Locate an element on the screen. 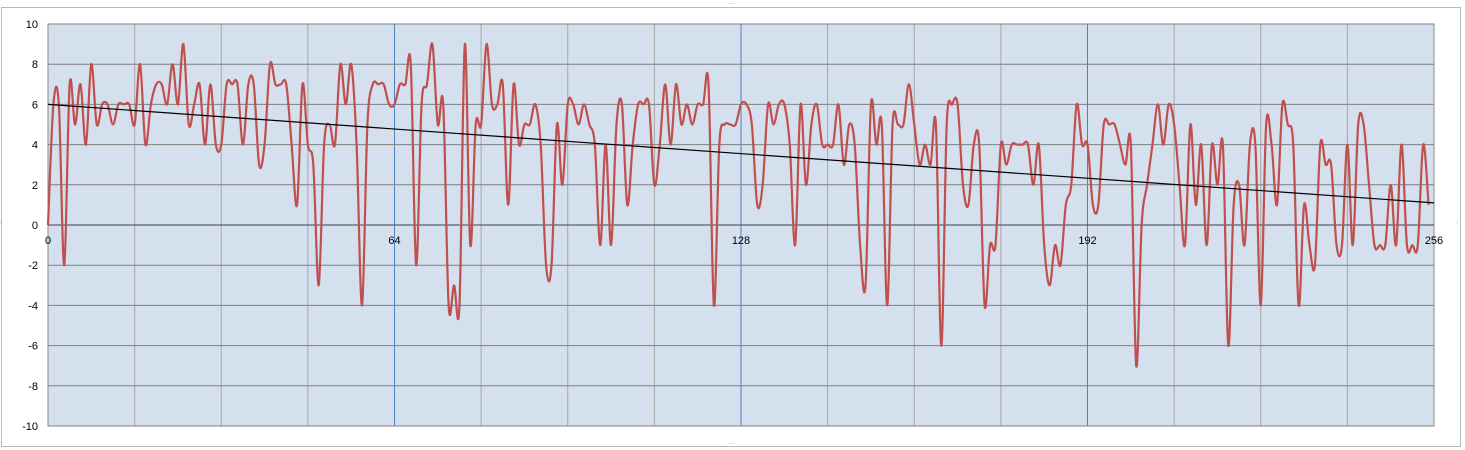  y-tick-label: 0 is located at coordinates (35, 226).